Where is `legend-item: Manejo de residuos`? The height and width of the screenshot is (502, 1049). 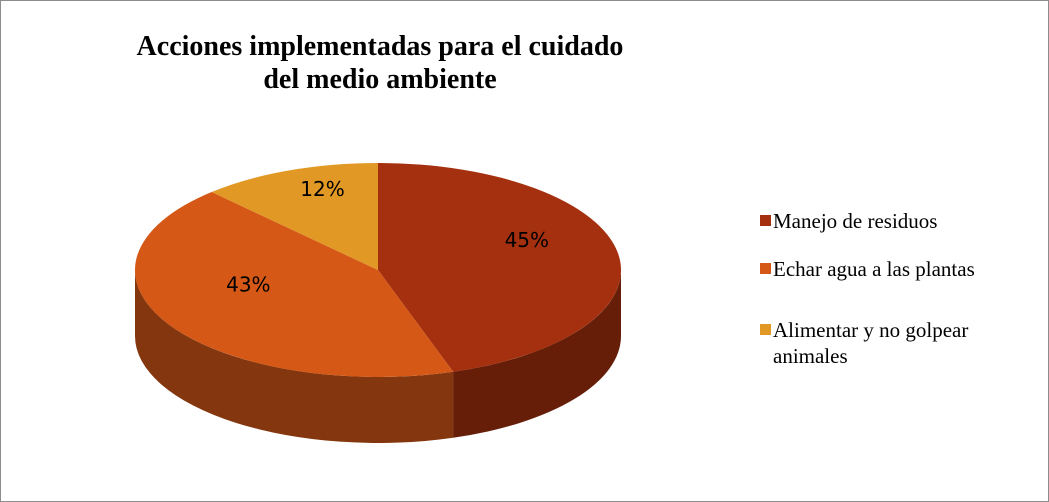 legend-item: Manejo de residuos is located at coordinates (900, 221).